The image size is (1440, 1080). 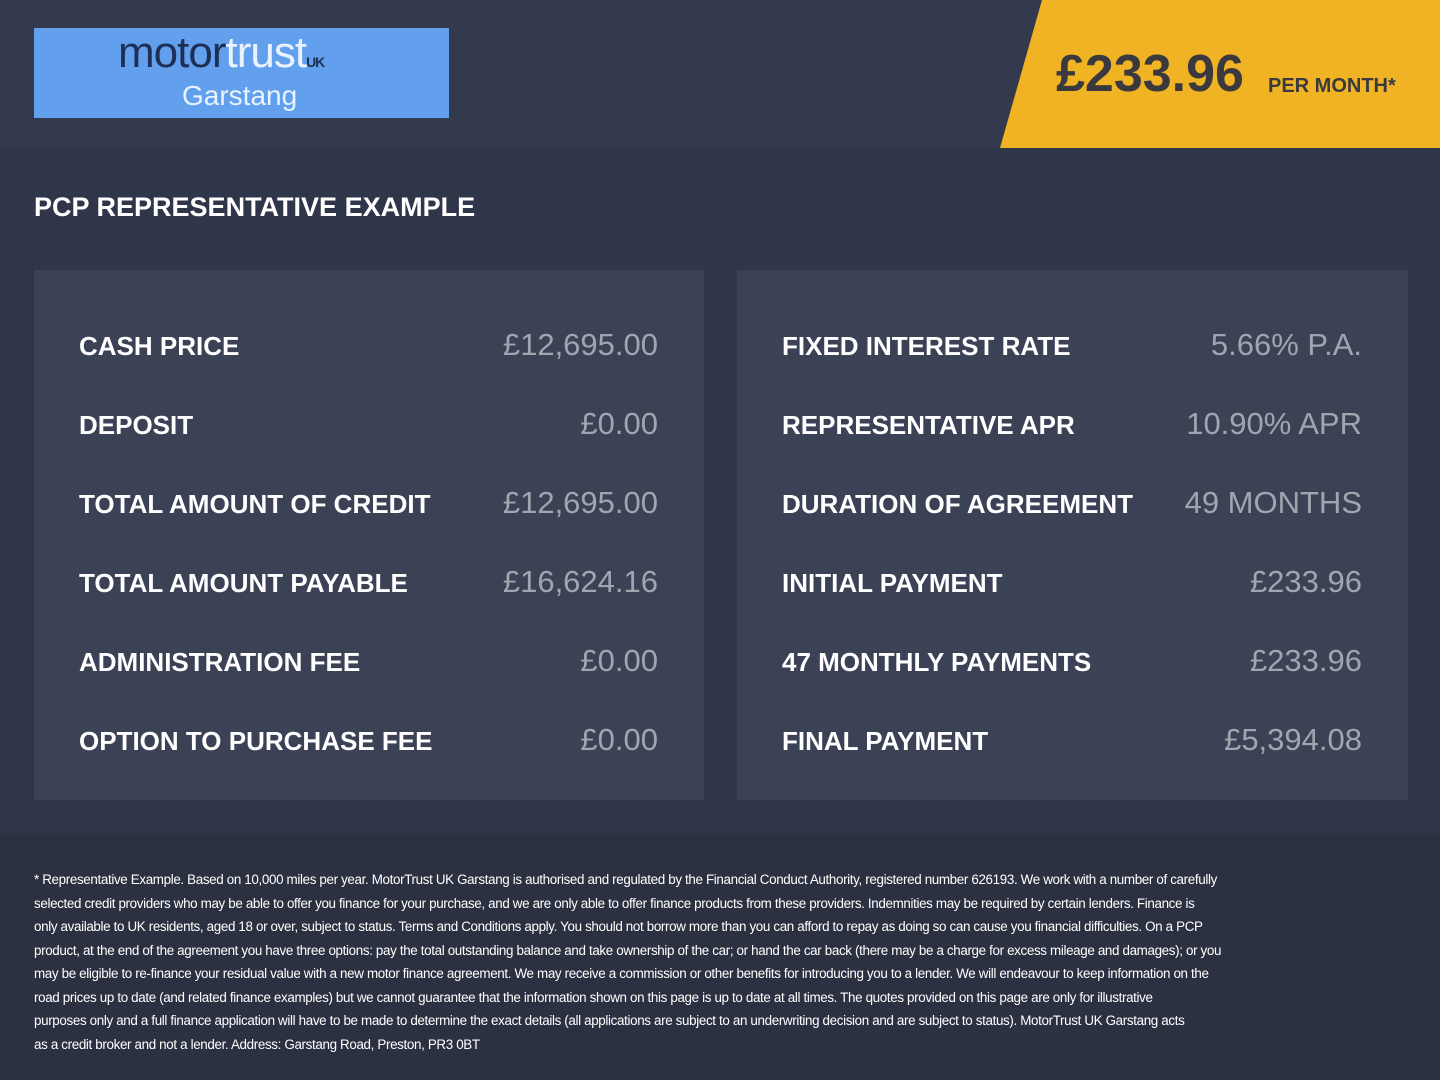 I want to click on logo-uk: UK, so click(x=315, y=62).